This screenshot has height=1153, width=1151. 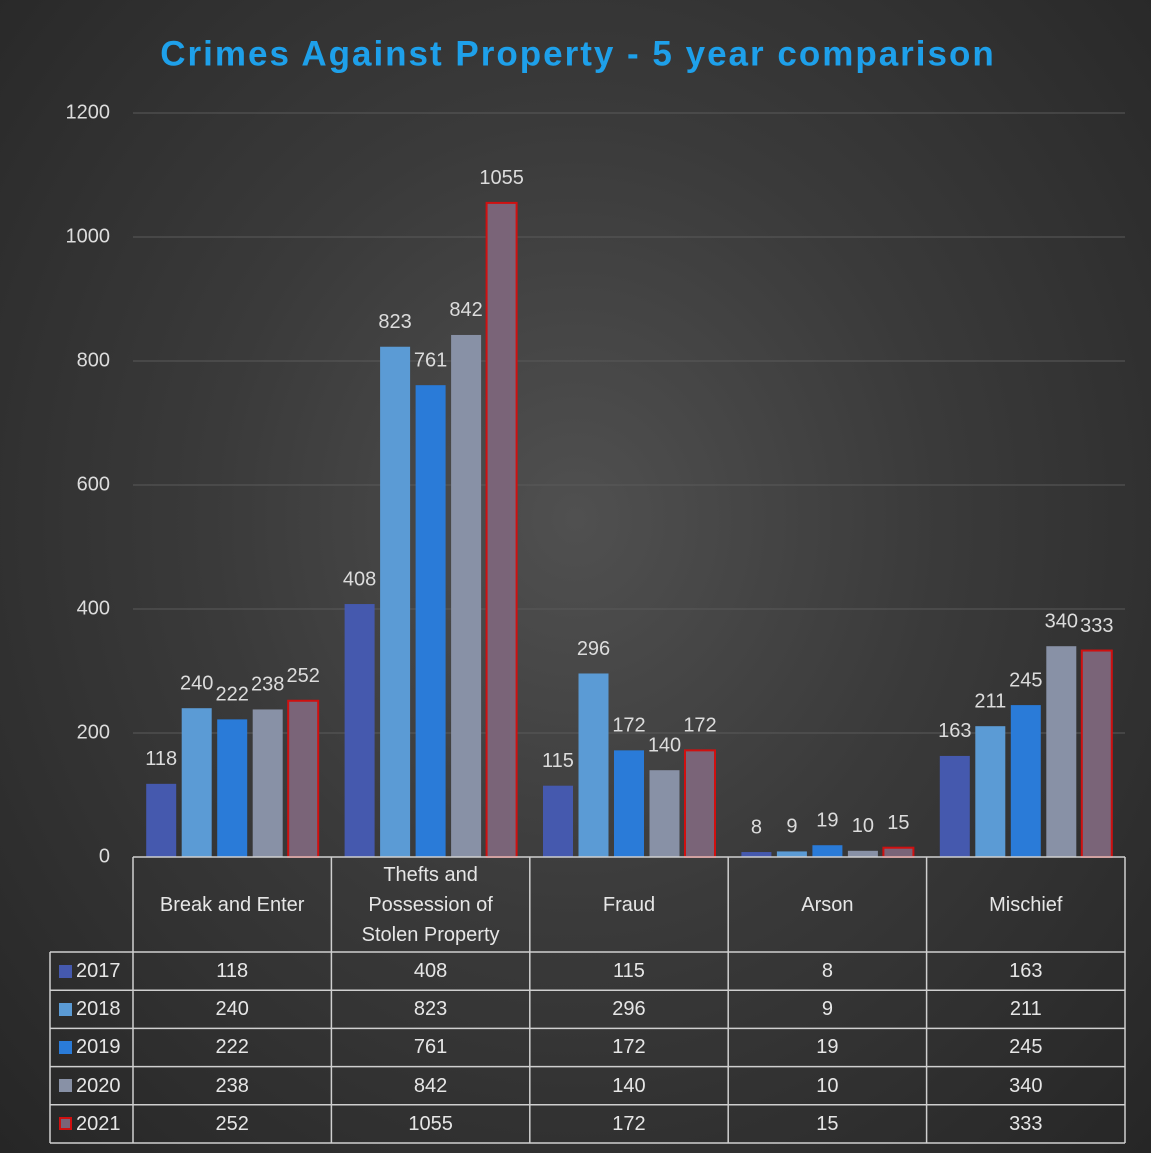 I want to click on table-value: 296, so click(x=629, y=1009).